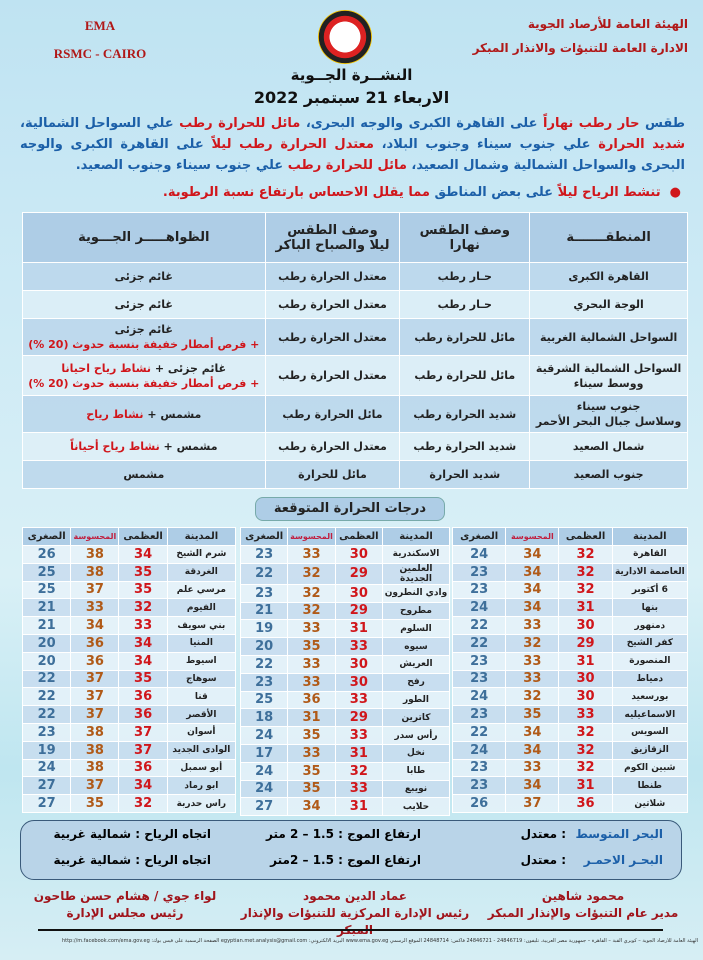 The image size is (703, 960). I want to click on max-temp: 34, so click(143, 554).